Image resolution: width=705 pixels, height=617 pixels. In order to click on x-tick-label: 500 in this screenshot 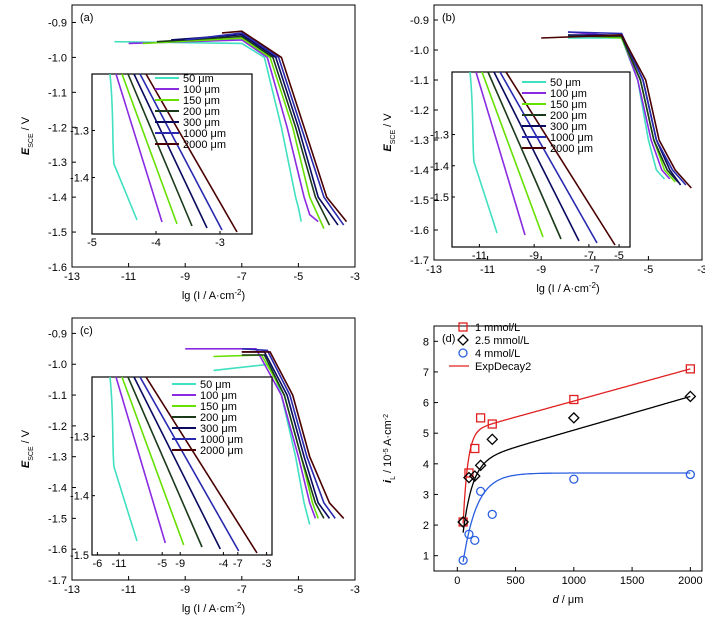, I will do `click(515, 581)`.